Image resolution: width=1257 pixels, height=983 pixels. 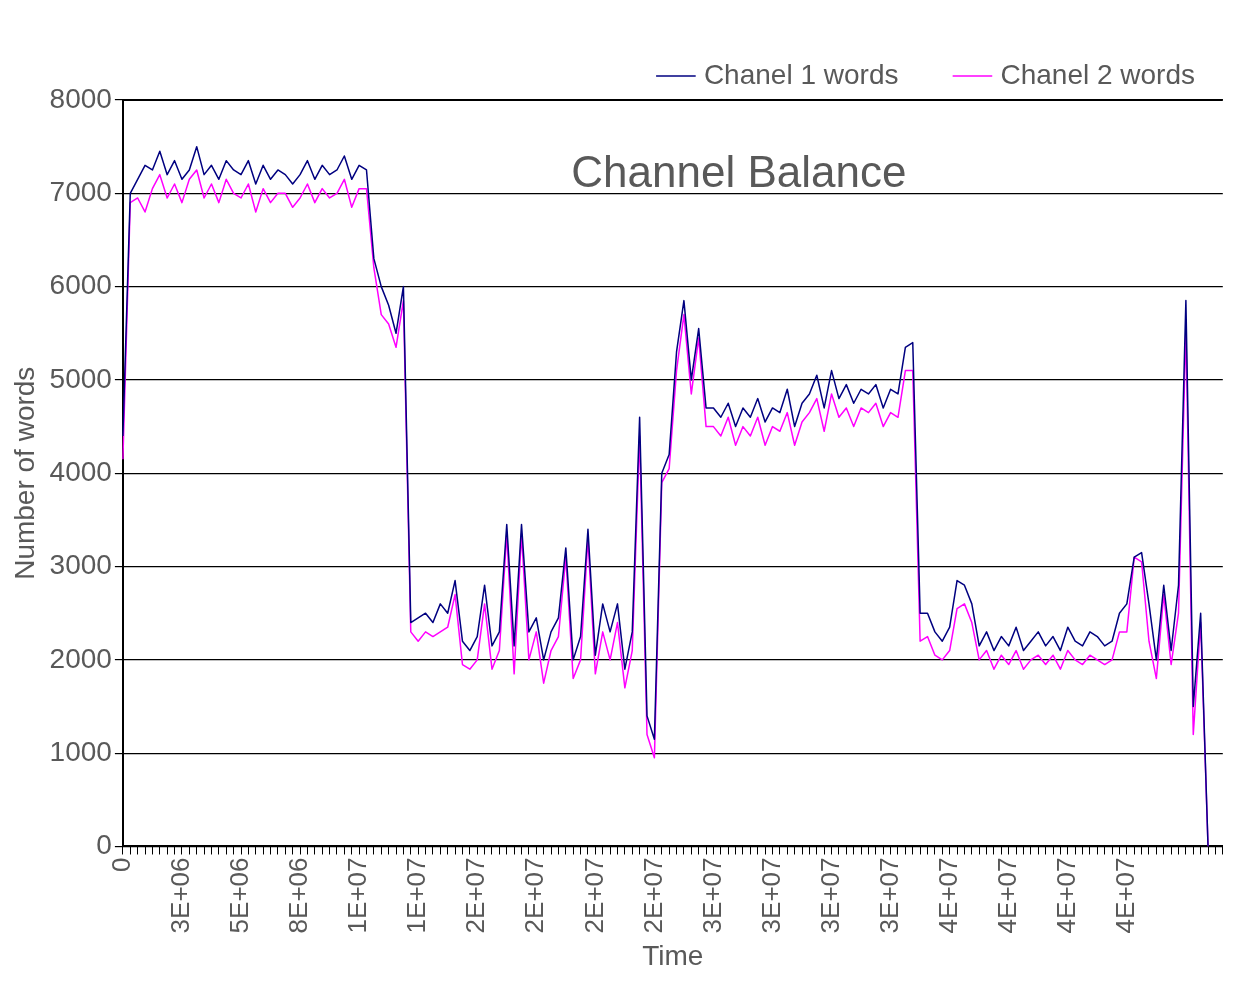 I want to click on y-tick-label: 7000, so click(x=80, y=192).